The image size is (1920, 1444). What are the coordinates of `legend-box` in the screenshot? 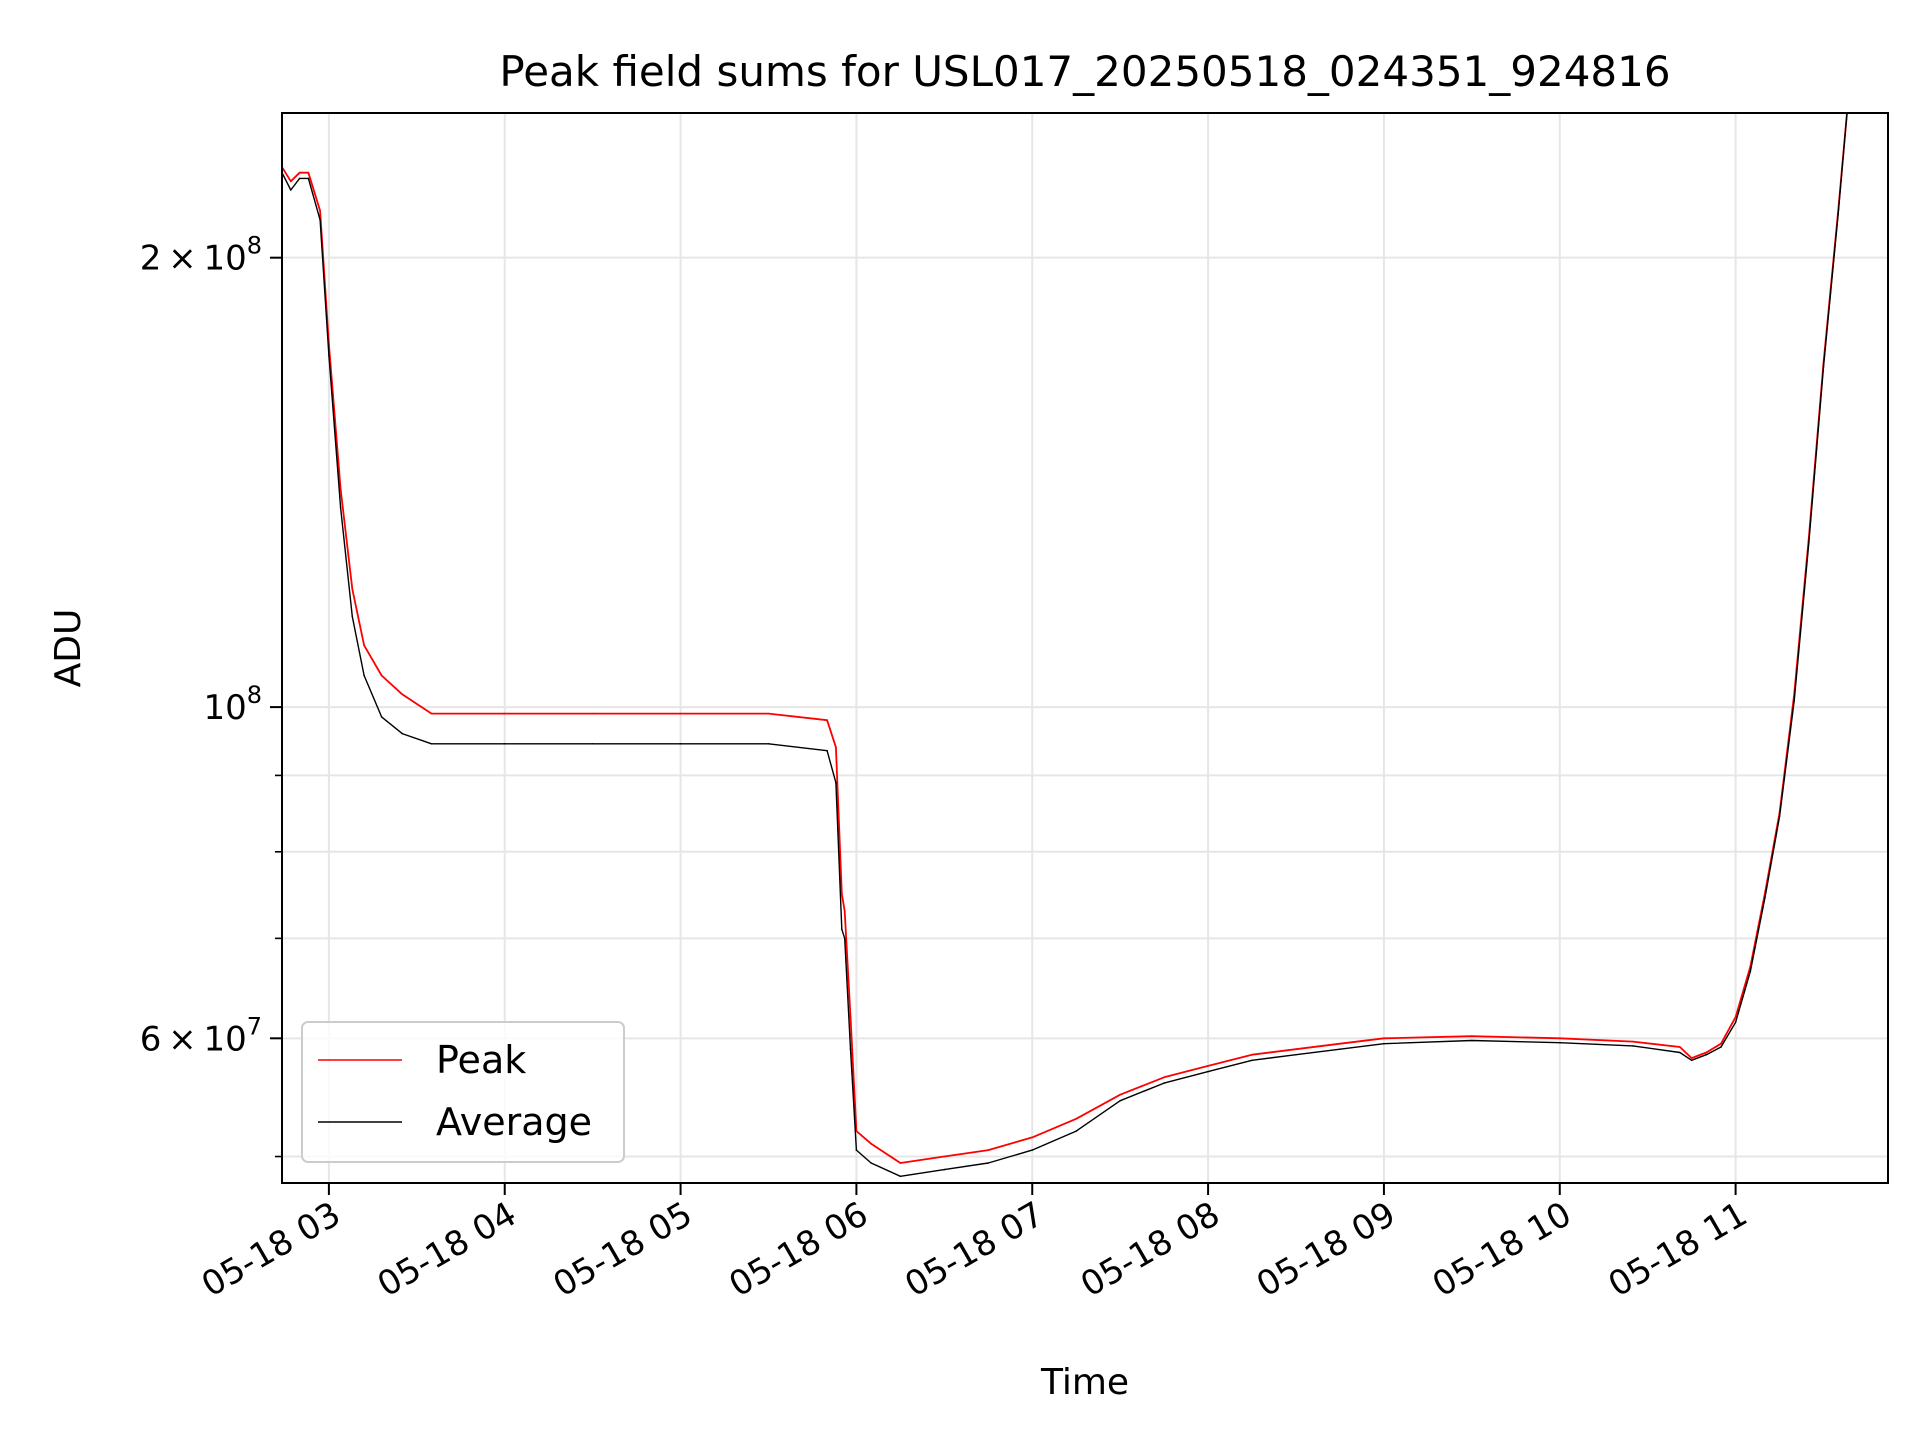 It's located at (463, 1092).